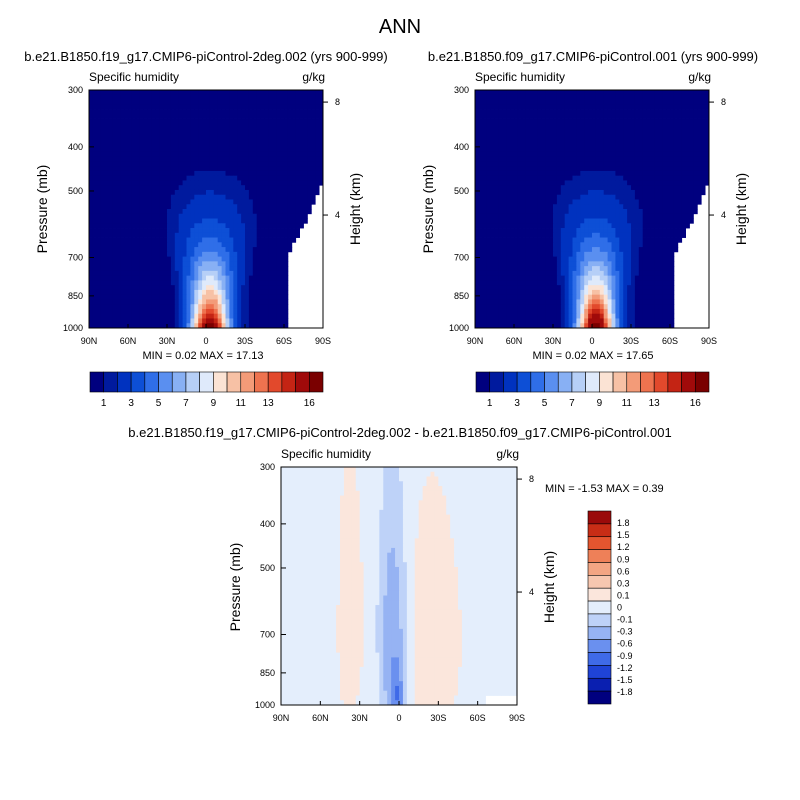  What do you see at coordinates (75, 257) in the screenshot?
I see `y-tick-label: 700` at bounding box center [75, 257].